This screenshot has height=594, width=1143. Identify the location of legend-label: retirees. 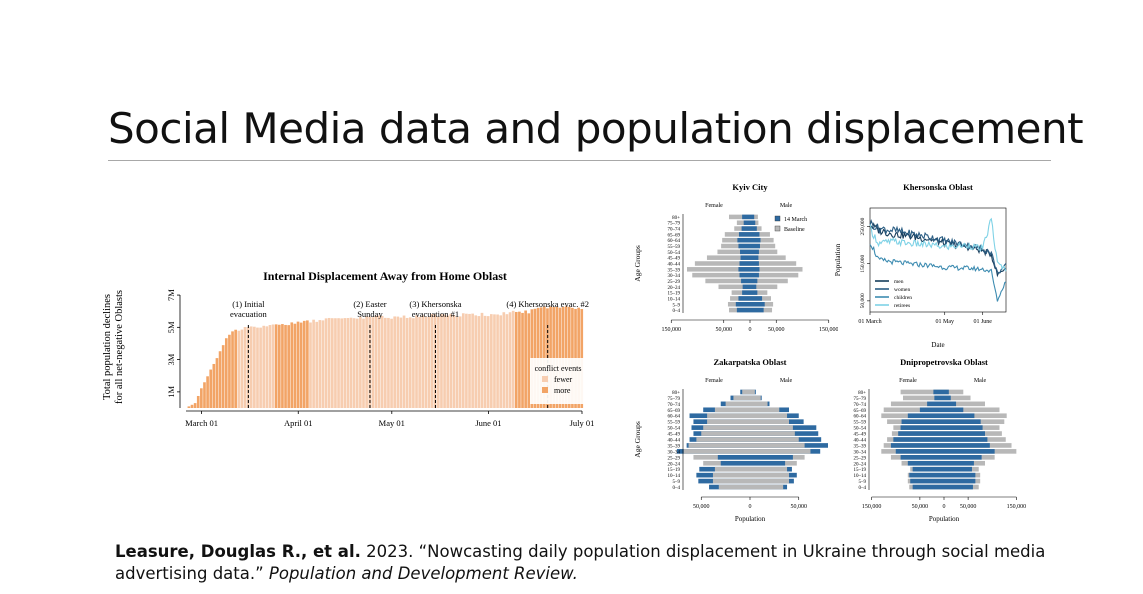
(902, 306).